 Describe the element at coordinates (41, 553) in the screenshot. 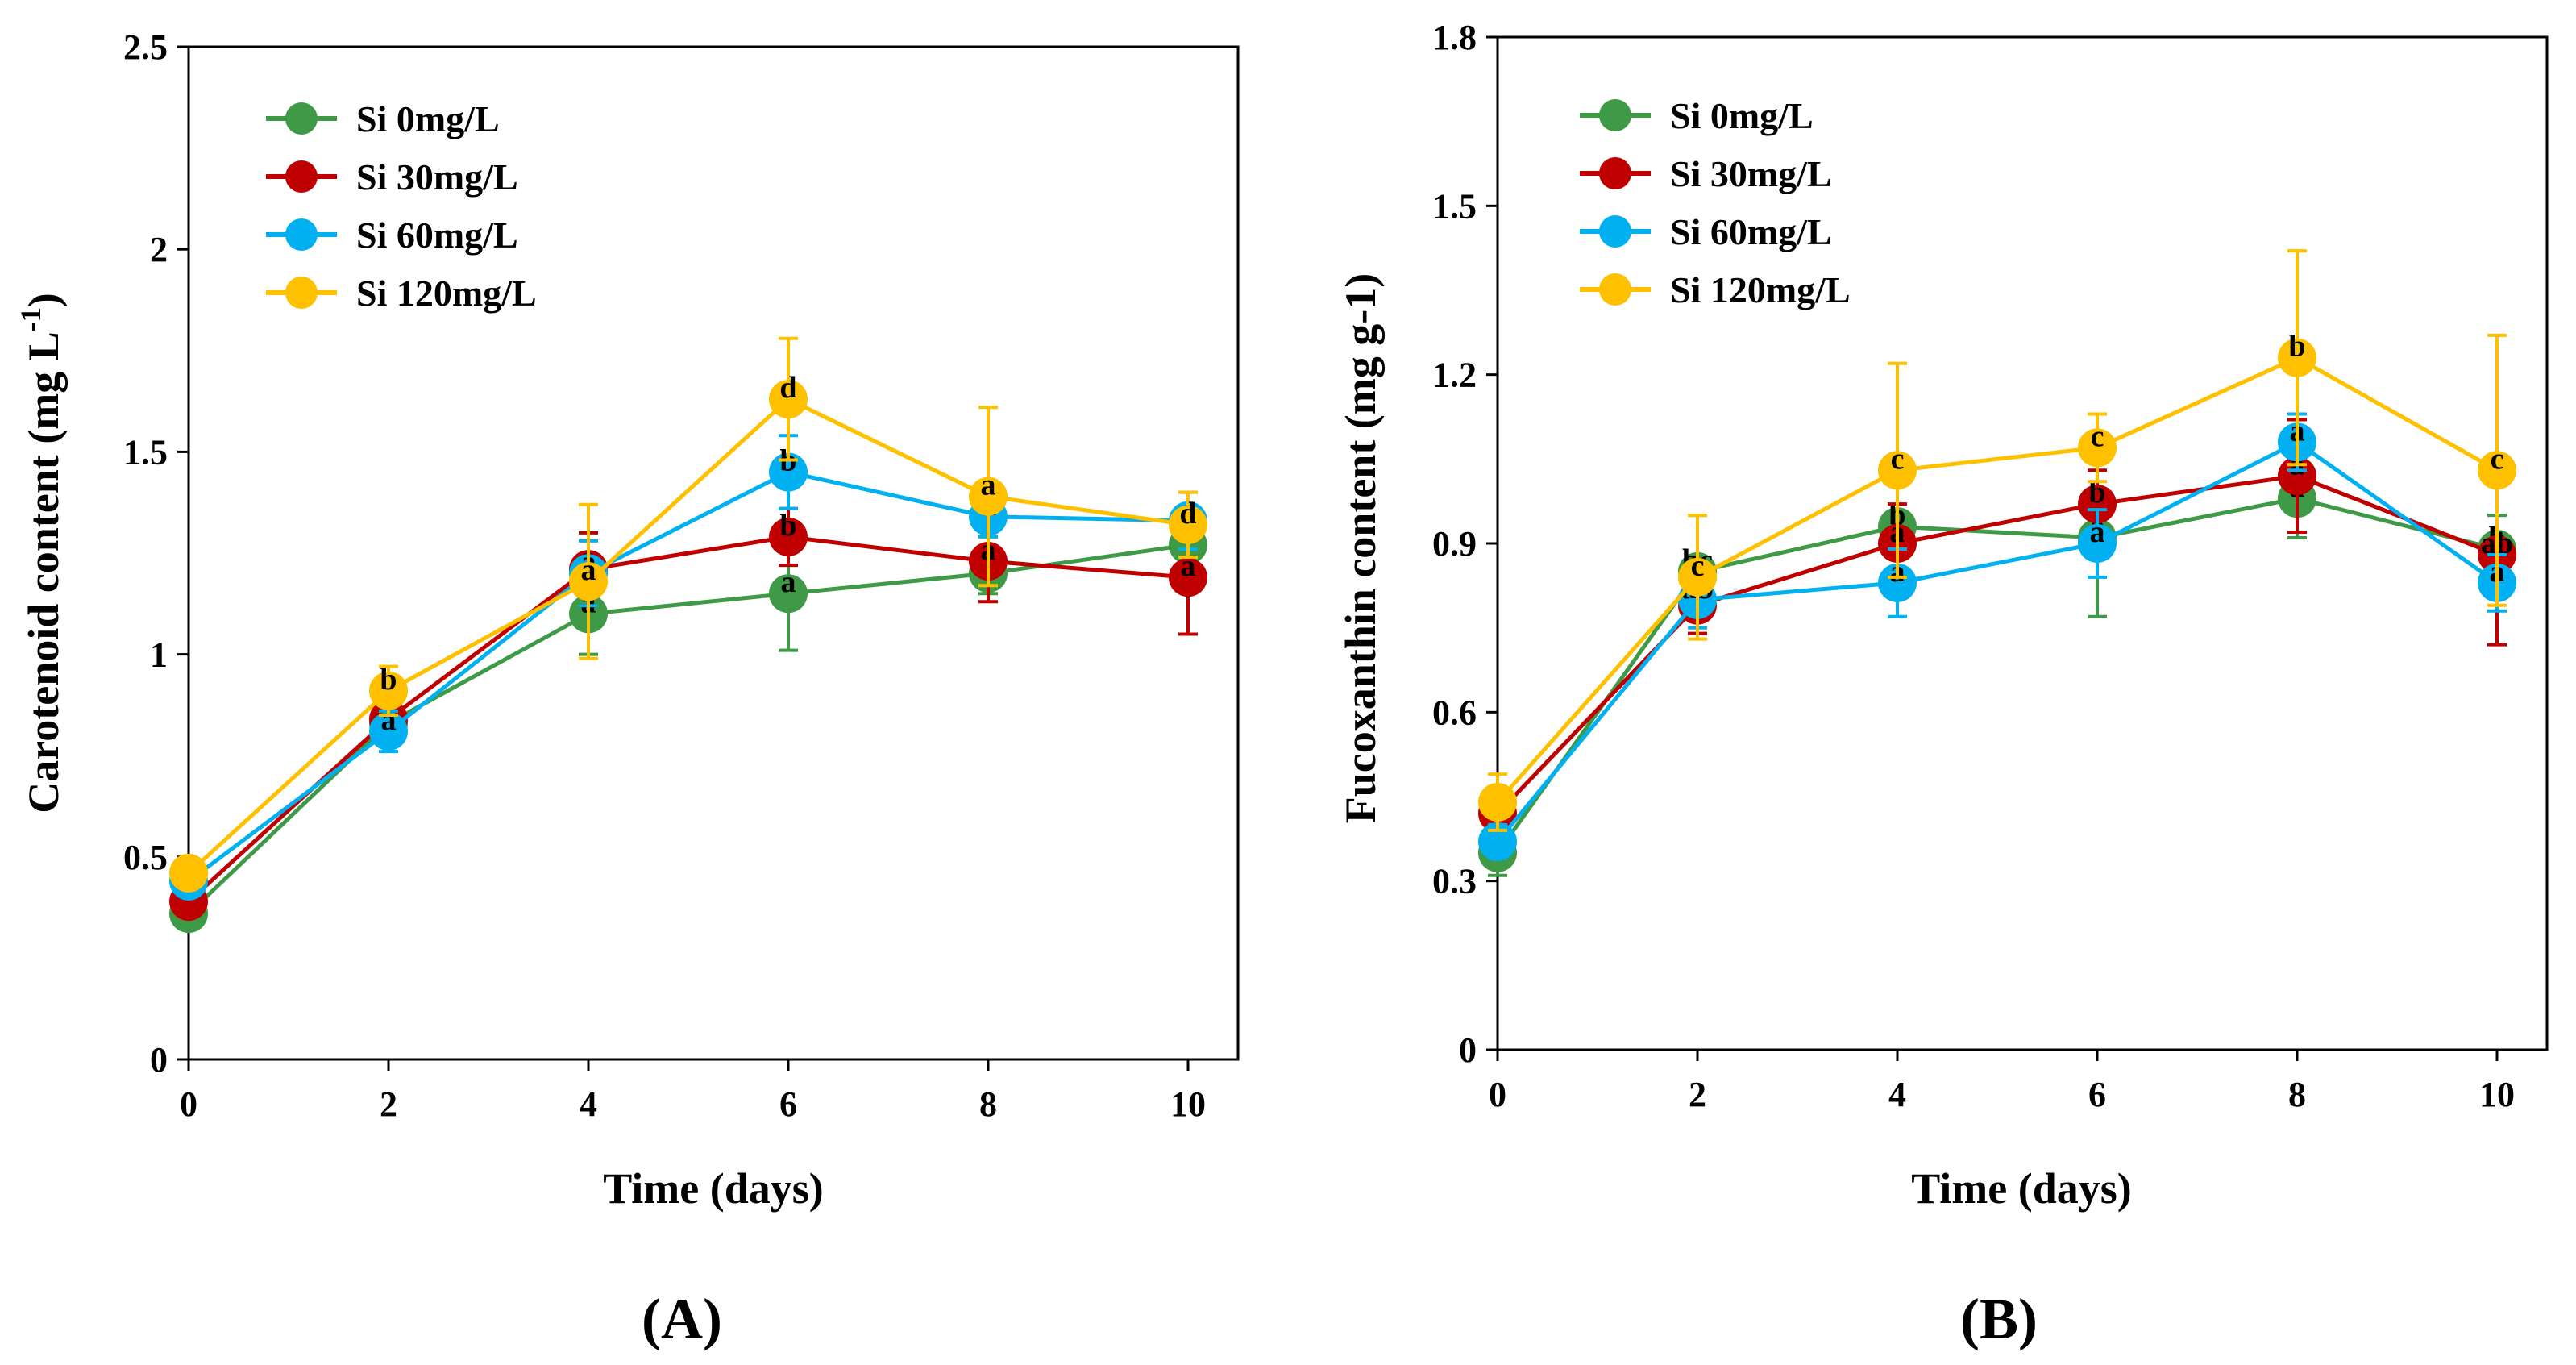

I see `panel-a-y-axis-title: Carotenoid content (mg L-1)` at that location.